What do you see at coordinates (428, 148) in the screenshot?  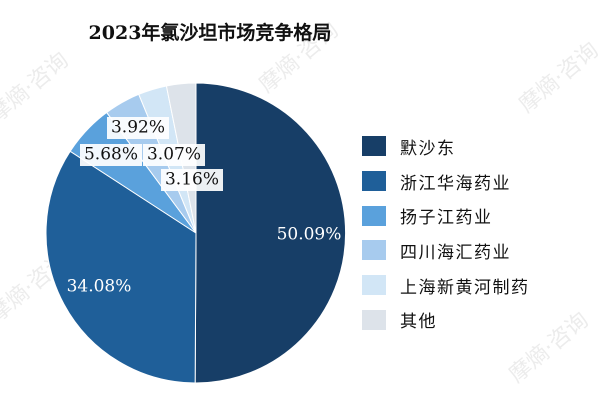 I see `legend-label: 默沙东` at bounding box center [428, 148].